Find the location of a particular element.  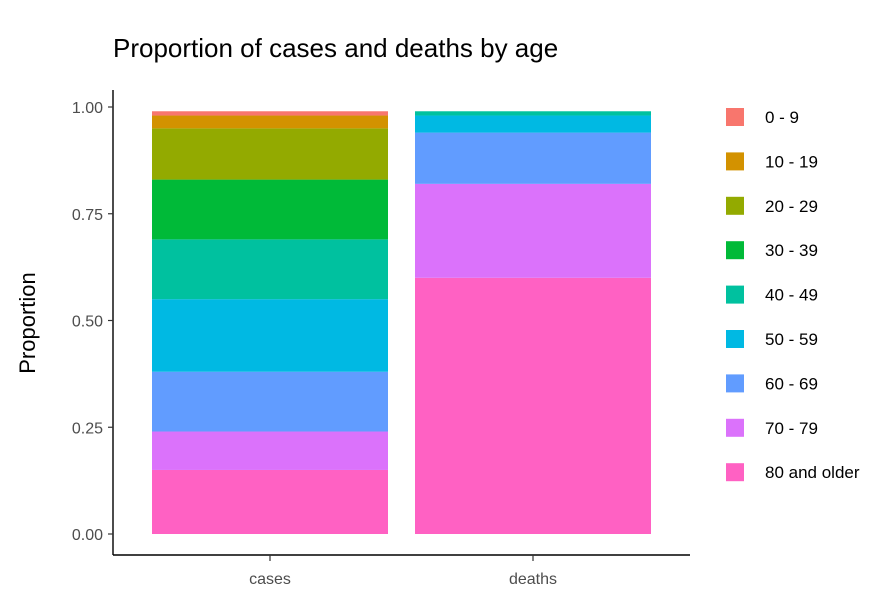

y-ticks-group: 0.00 0.25 0.50 0.75 1.00 is located at coordinates (92, 322).